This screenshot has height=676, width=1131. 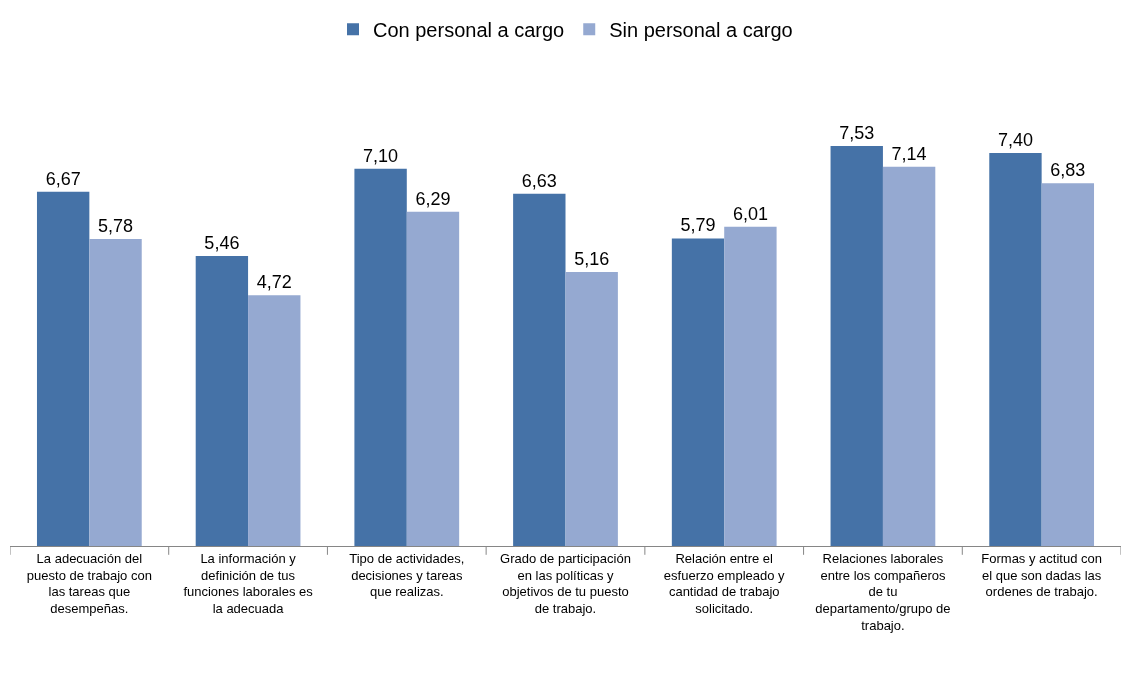 I want to click on legend-label: Sin personal a cargo, so click(x=701, y=30).